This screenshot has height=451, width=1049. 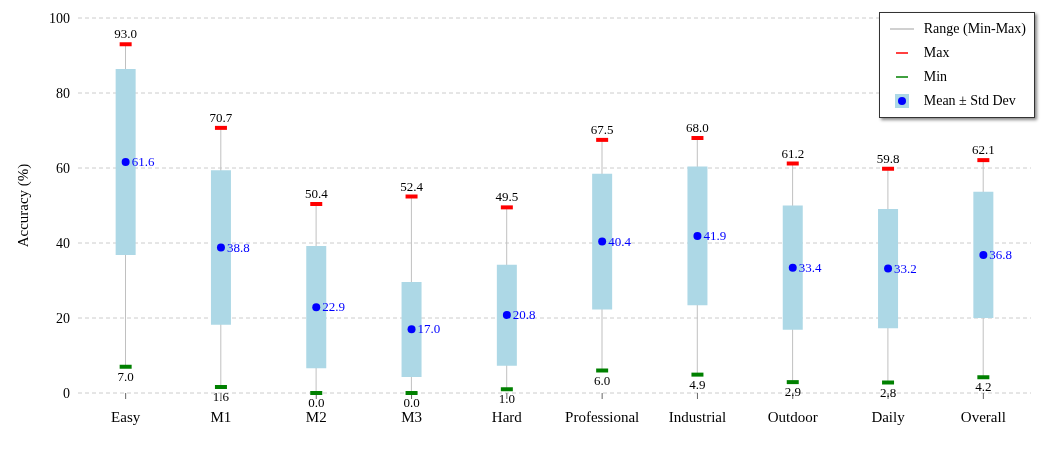 I want to click on data-label: 2.9, so click(x=792, y=392).